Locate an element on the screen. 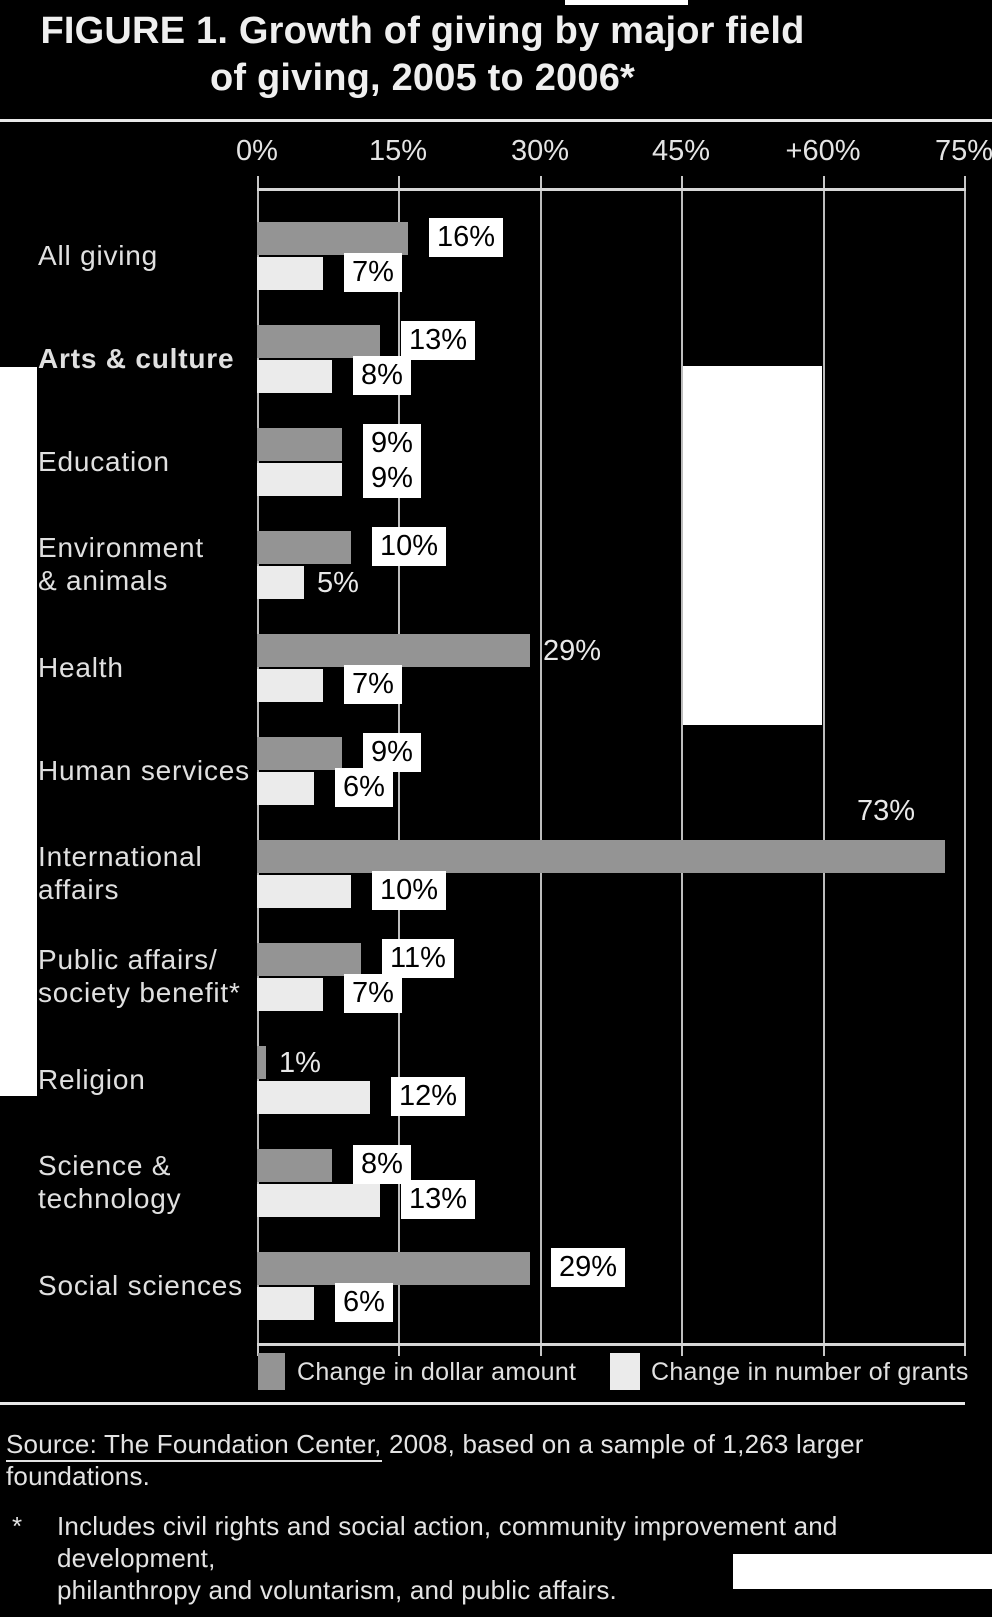  footnote-marker: * is located at coordinates (17, 1526).